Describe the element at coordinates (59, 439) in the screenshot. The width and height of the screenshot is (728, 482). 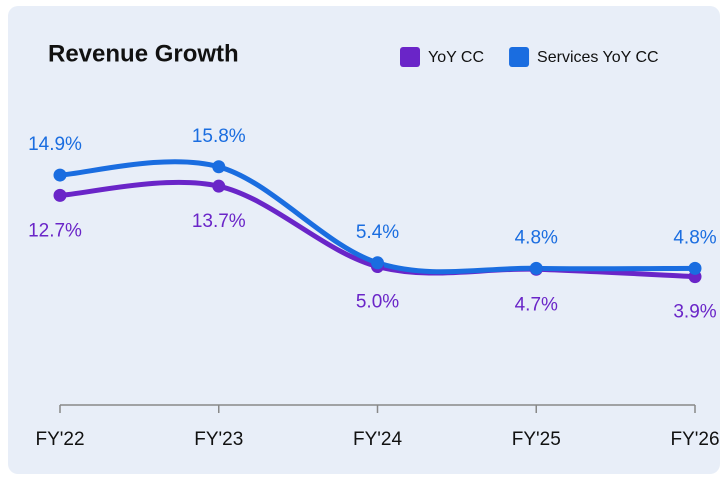
I see `x-tick-label: FY'22` at that location.